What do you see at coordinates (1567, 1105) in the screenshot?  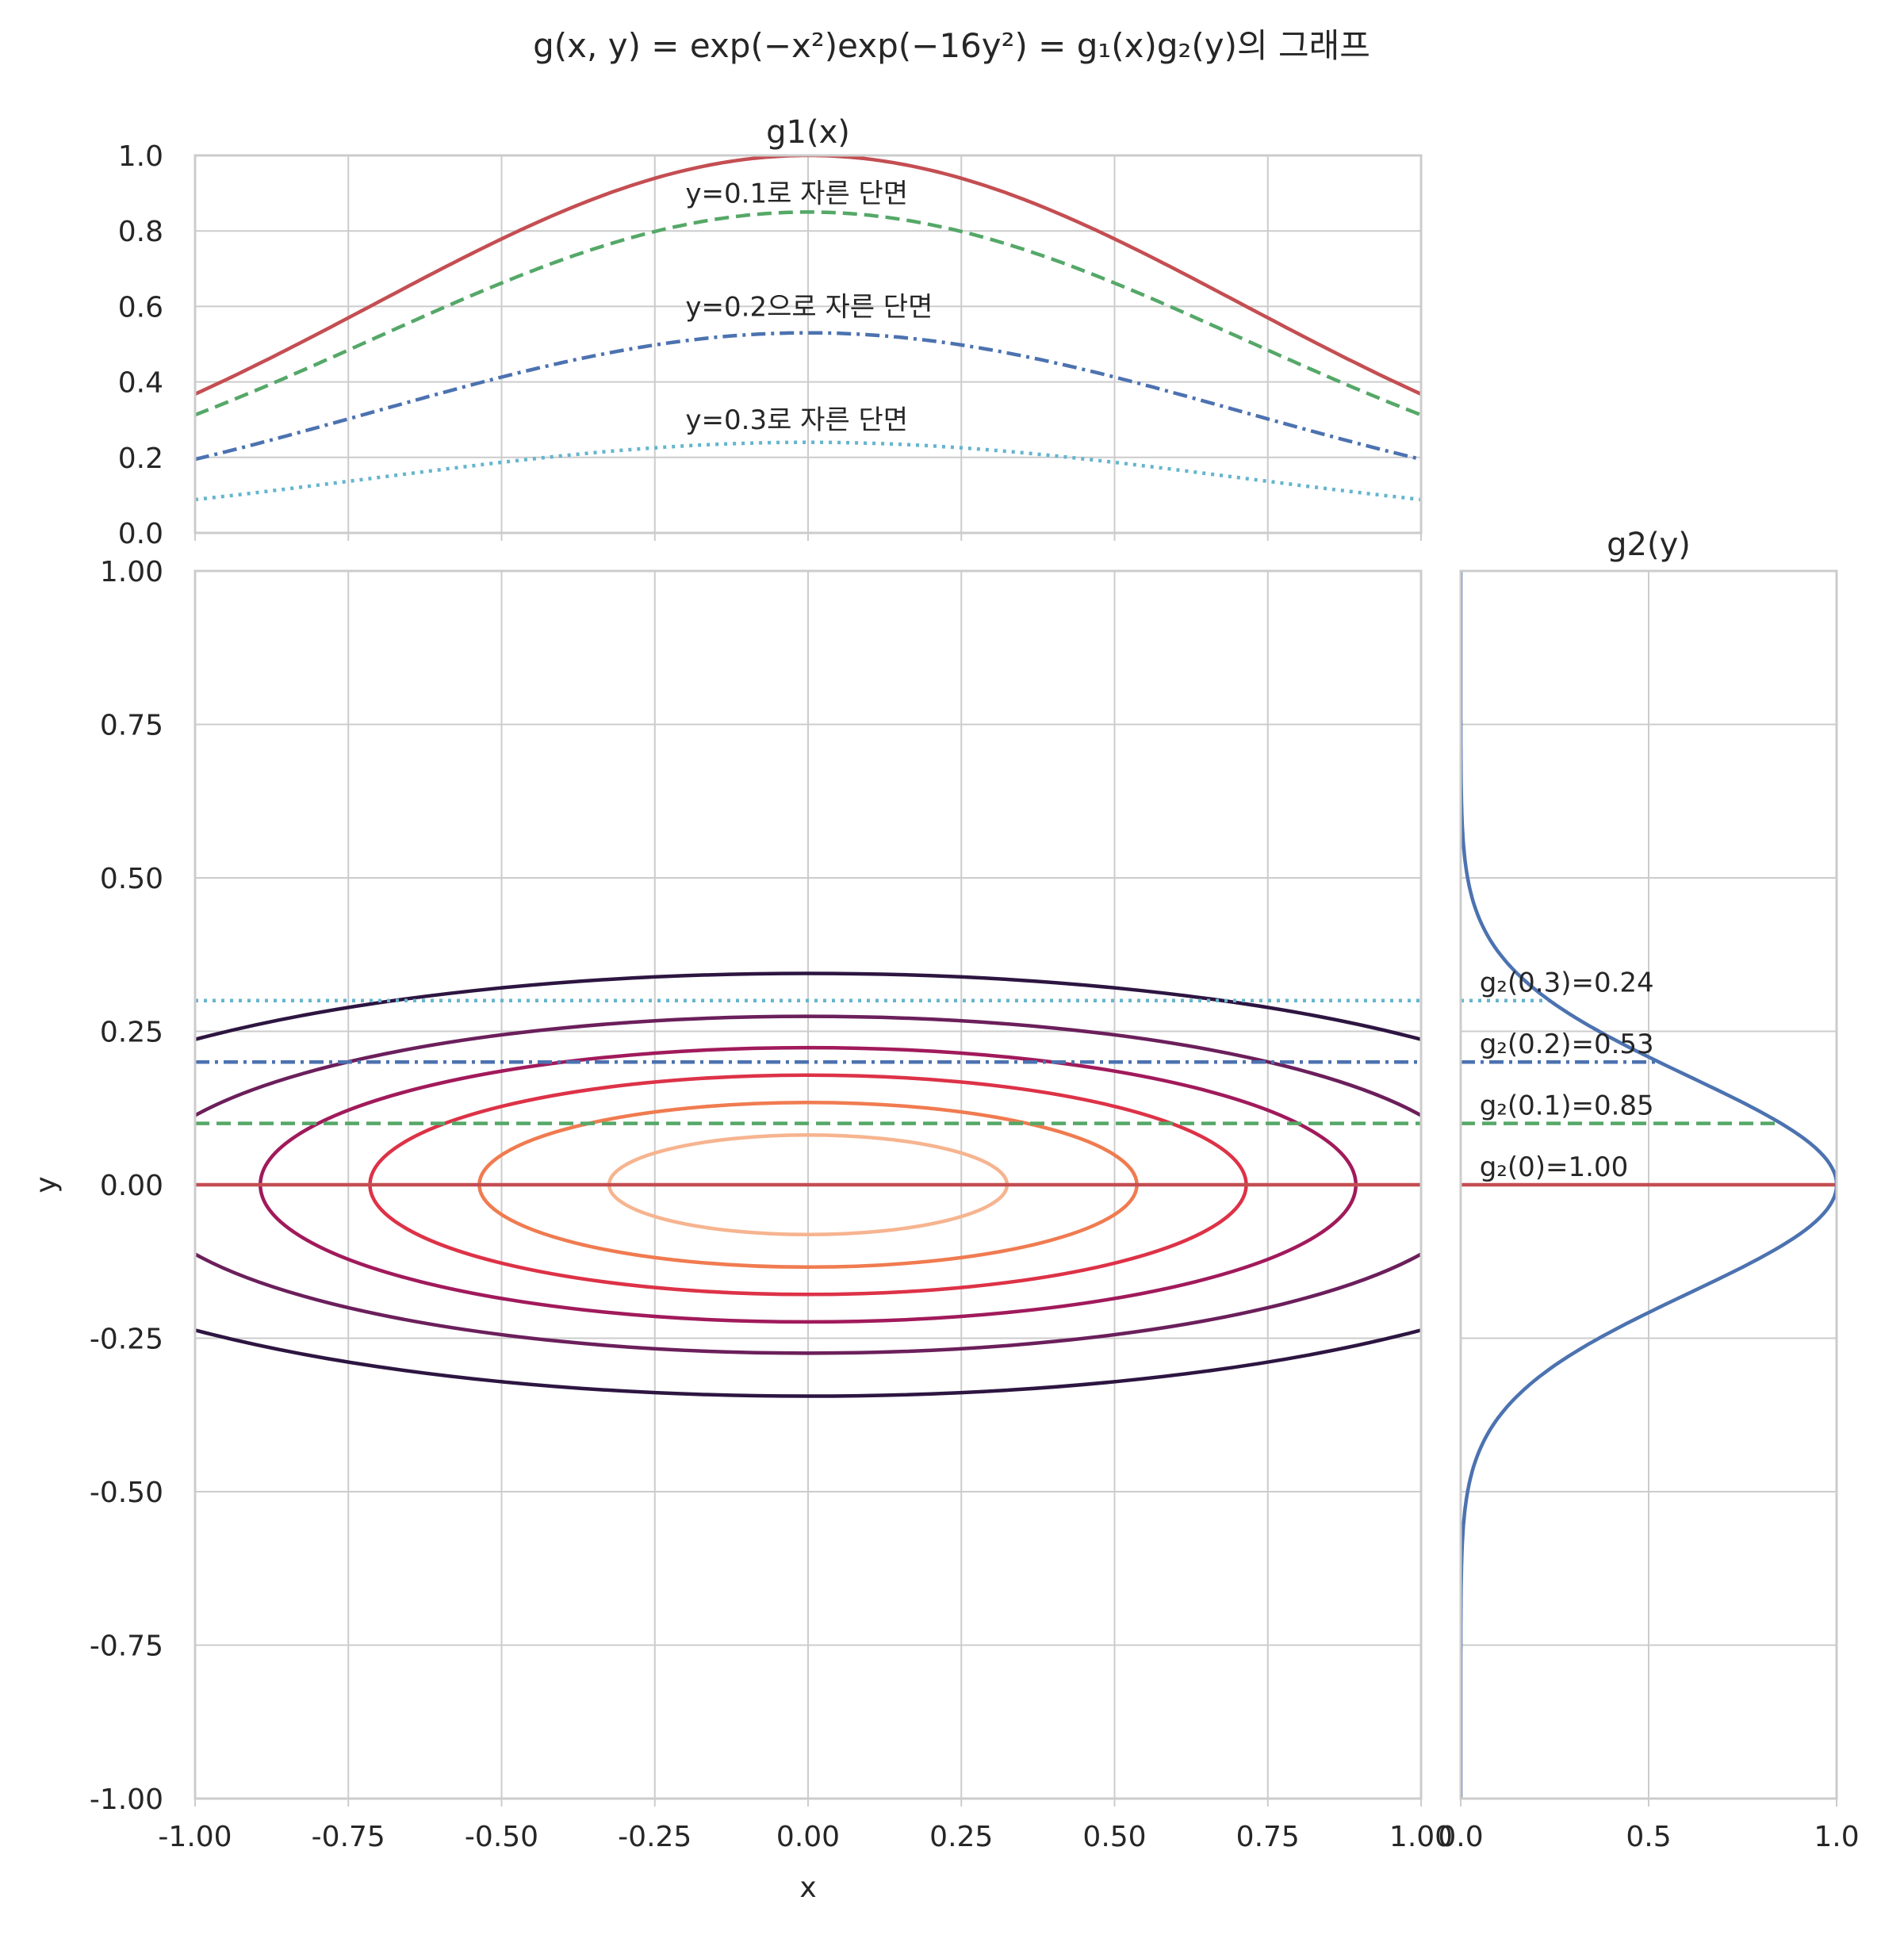 I see `g2-annotation-2: g₂(0.1)=0.85` at bounding box center [1567, 1105].